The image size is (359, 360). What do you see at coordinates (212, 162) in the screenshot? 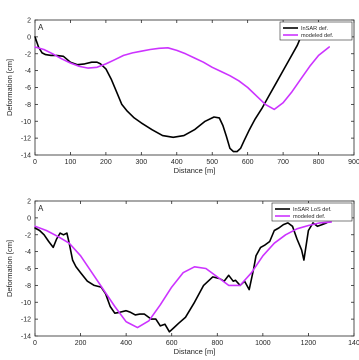
I see `x-tick-label: 500` at bounding box center [212, 162].